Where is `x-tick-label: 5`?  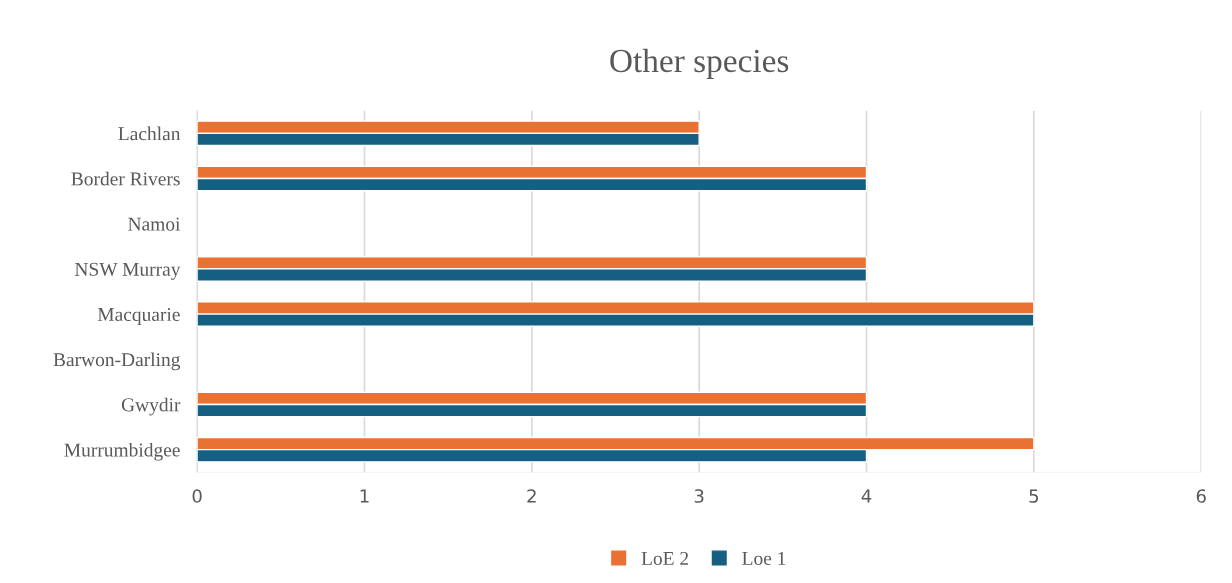 x-tick-label: 5 is located at coordinates (1034, 496).